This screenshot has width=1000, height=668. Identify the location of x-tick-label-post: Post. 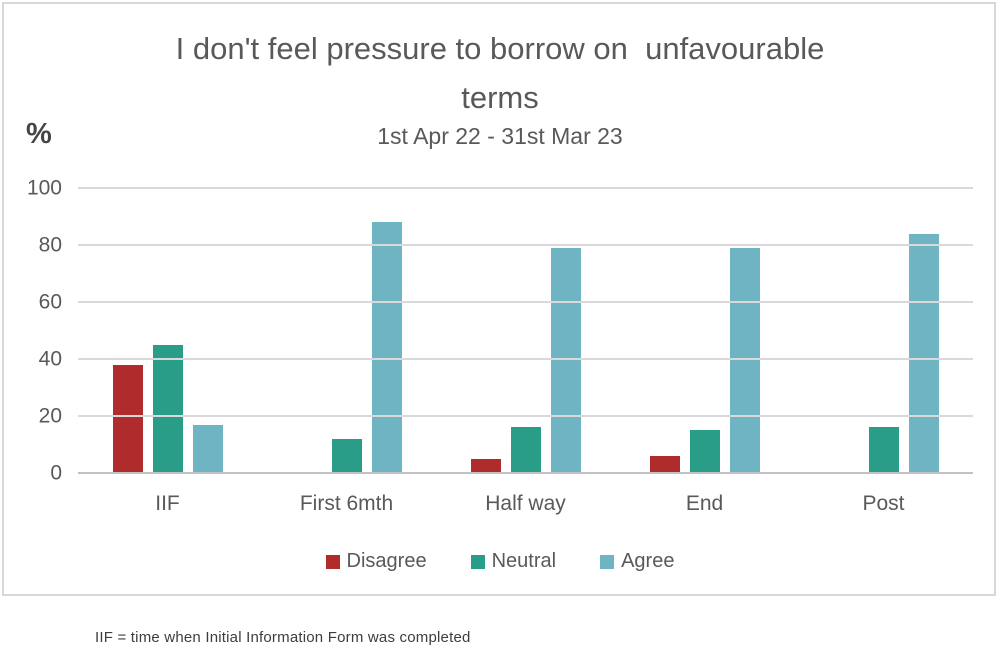
(883, 503).